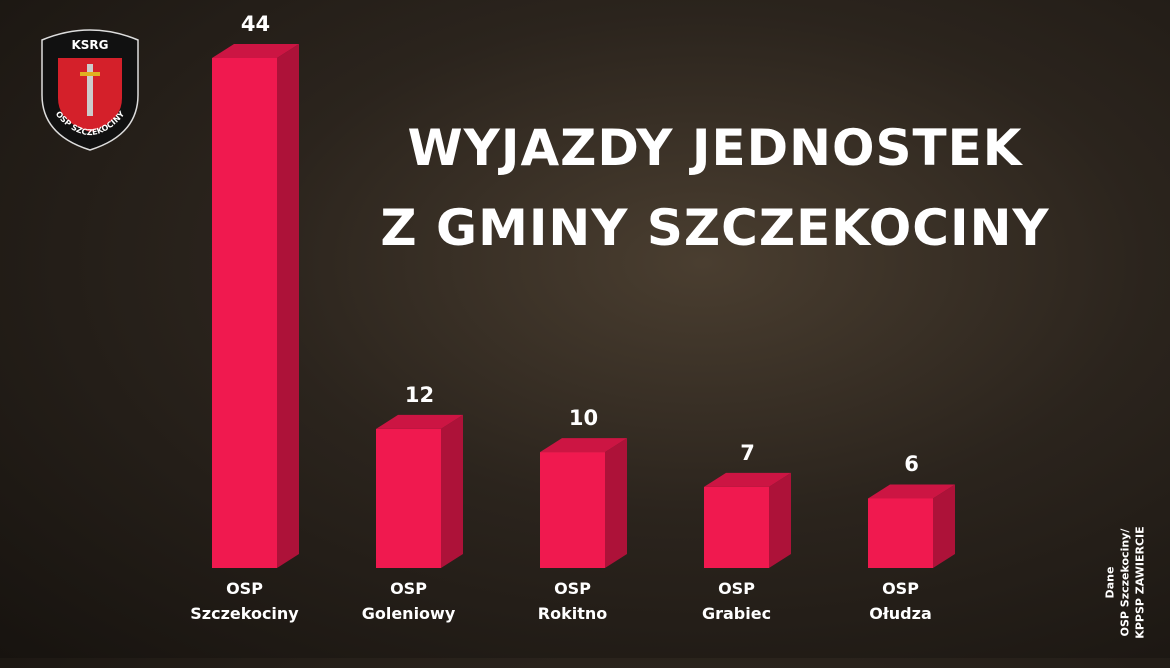  I want to click on logo: KSRG OSP SZCZEKOCINY, so click(90, 90).